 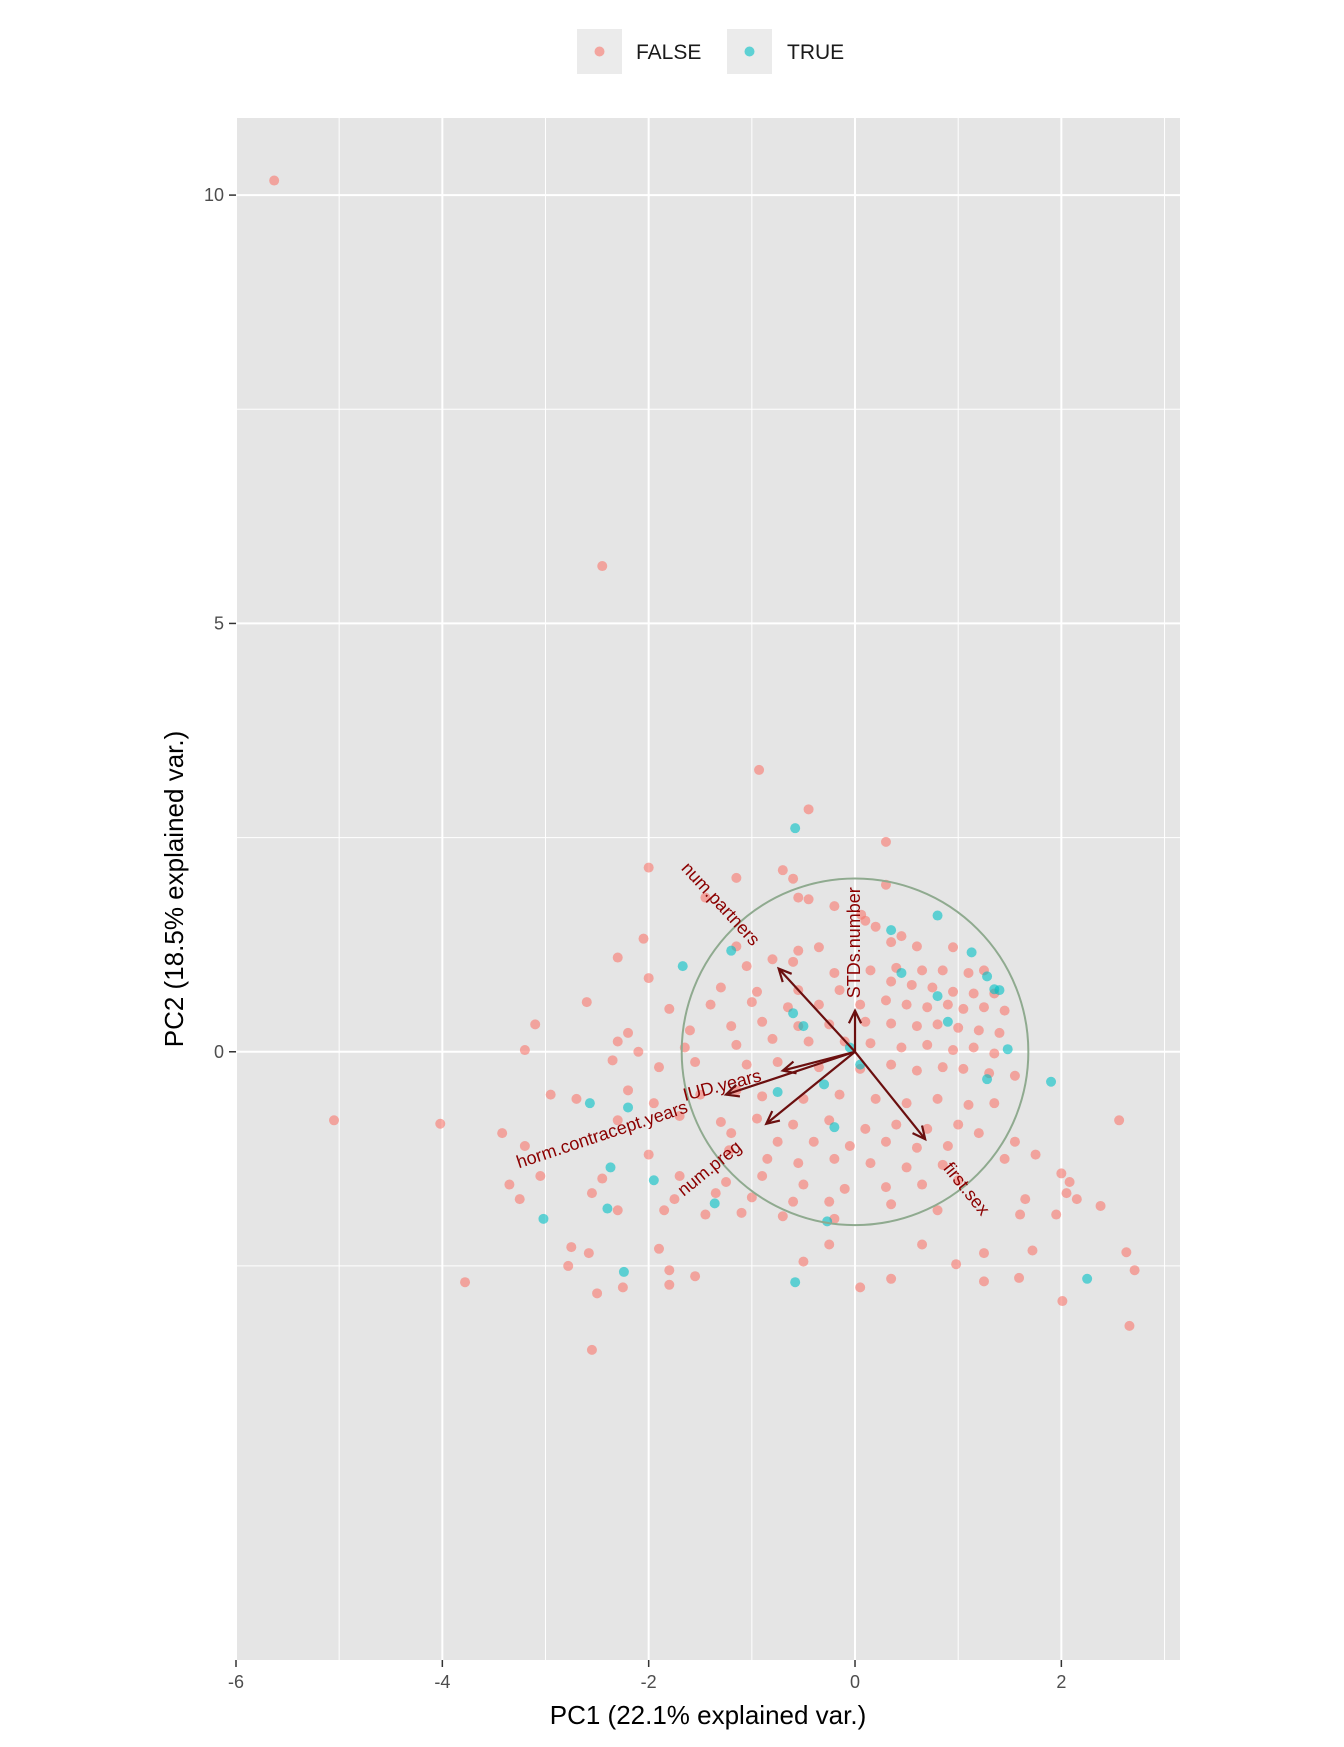 I want to click on legend-swatch-true, so click(x=749, y=51).